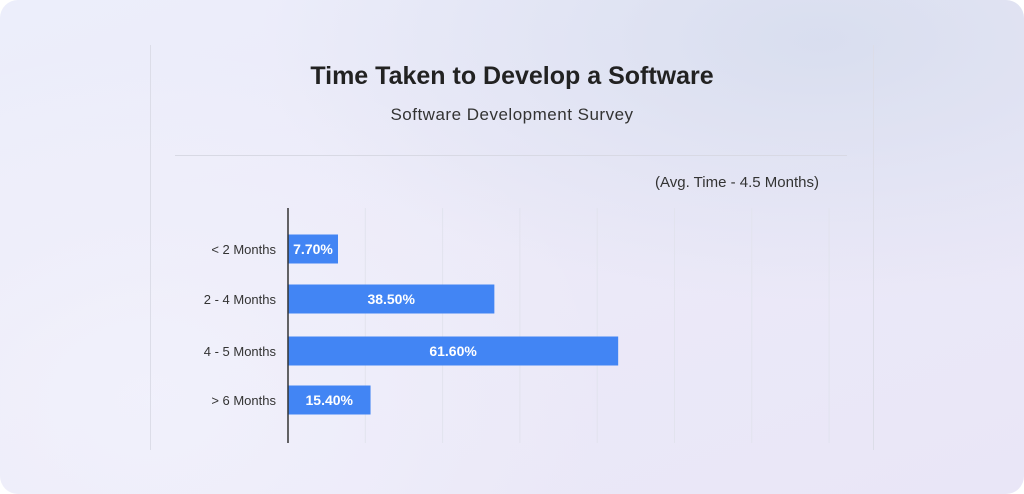 Image resolution: width=1024 pixels, height=494 pixels. I want to click on category-label: 2 - 4 Months, so click(240, 299).